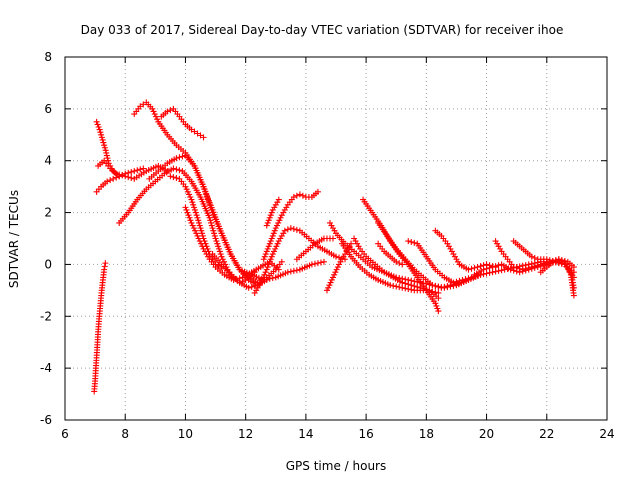 The height and width of the screenshot is (480, 640). I want to click on y-tick-label: 4, so click(48, 161).